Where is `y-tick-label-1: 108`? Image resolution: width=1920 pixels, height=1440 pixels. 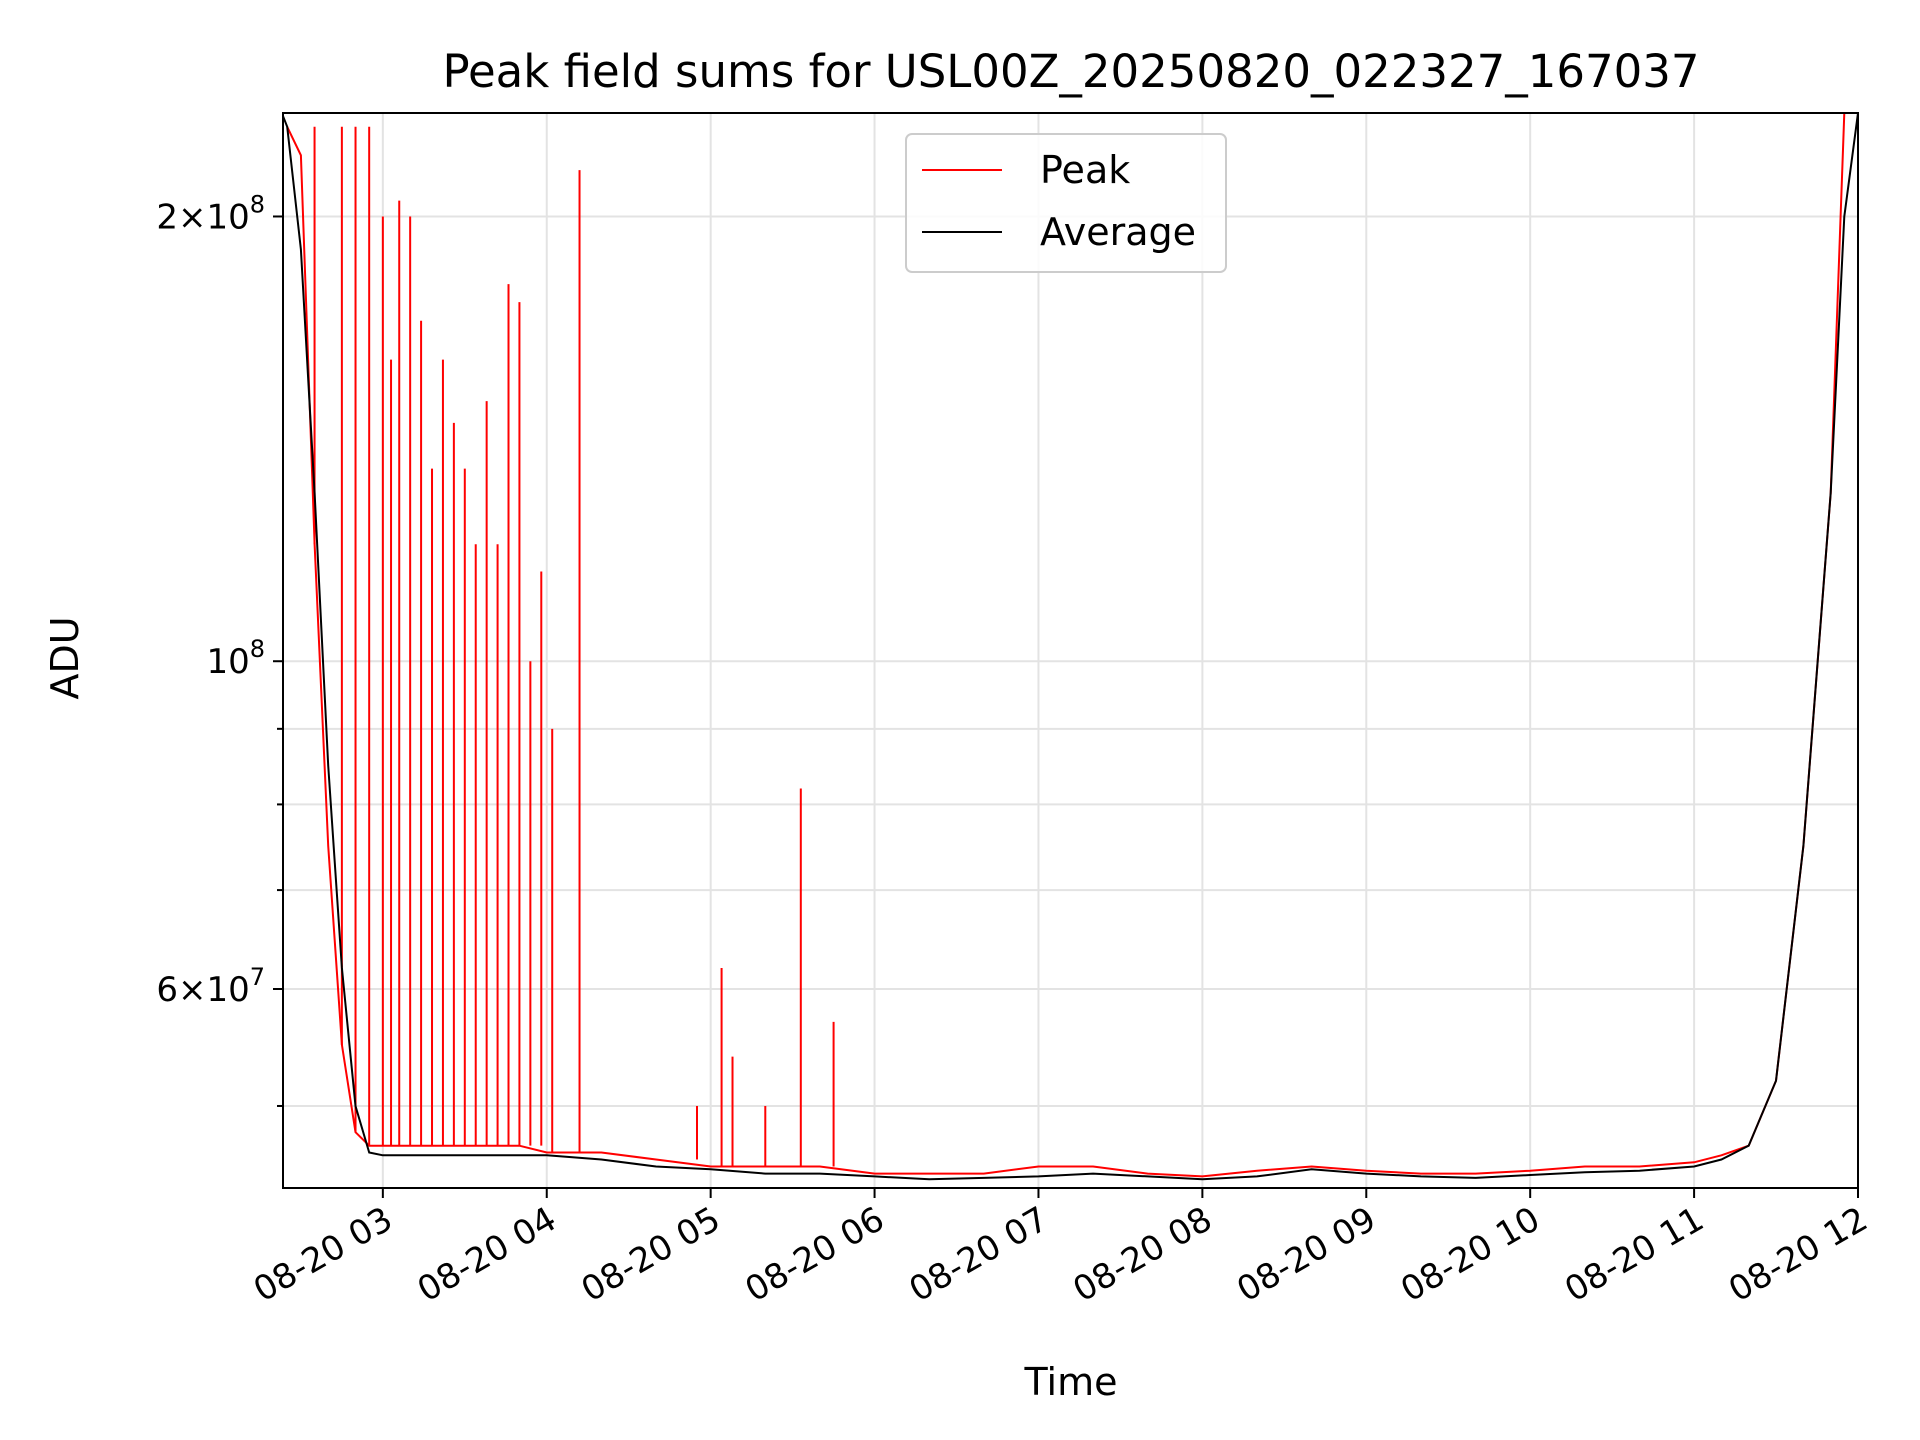 y-tick-label-1: 108 is located at coordinates (235, 658).